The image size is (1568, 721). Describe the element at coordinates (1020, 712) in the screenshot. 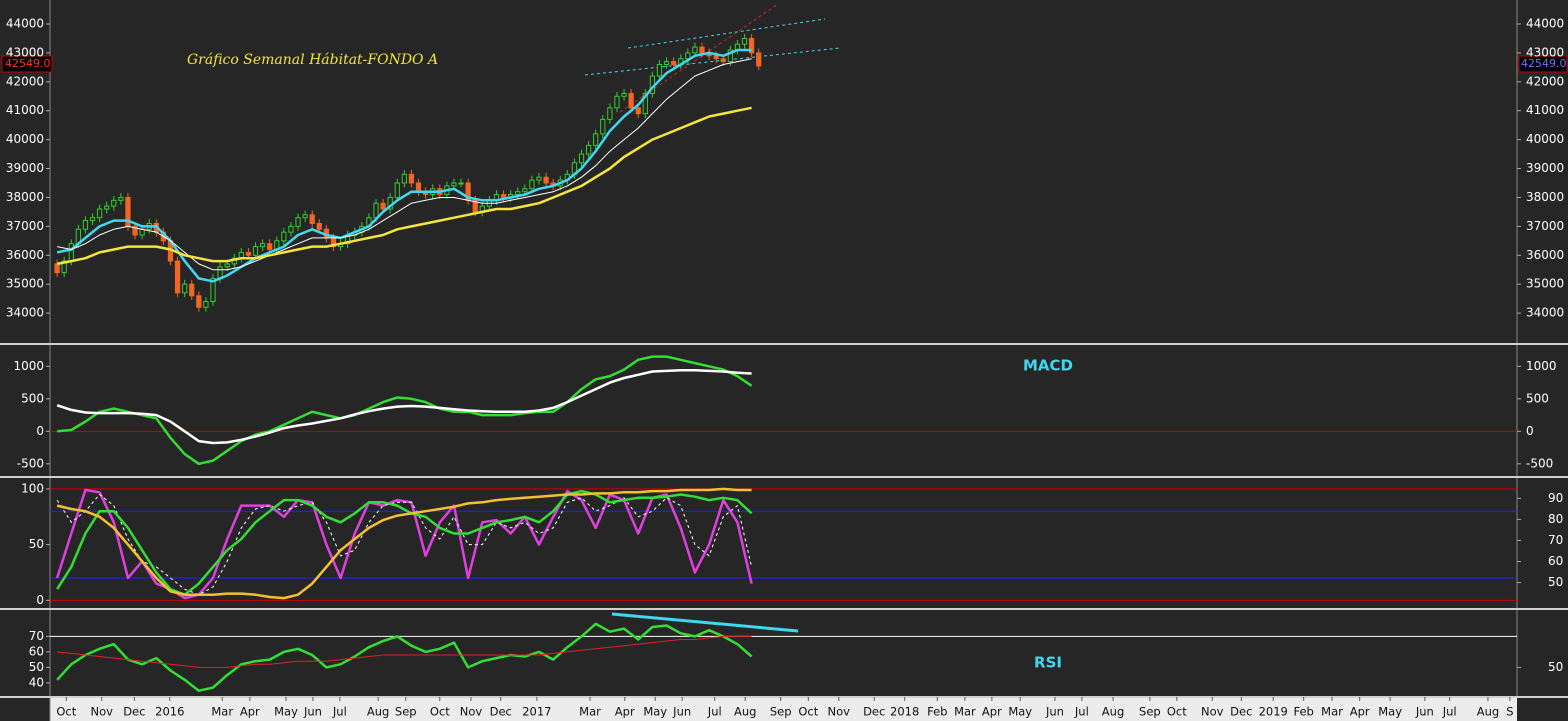

I see `x-tick-label: May` at that location.